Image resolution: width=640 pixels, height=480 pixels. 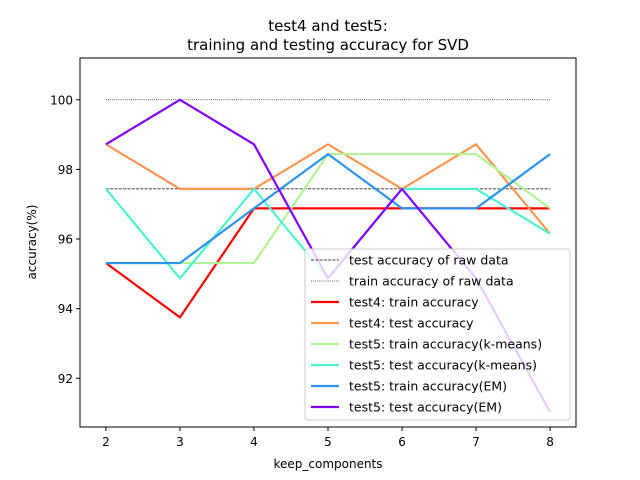 What do you see at coordinates (429, 260) in the screenshot?
I see `legend-label-1: test accuracy of raw data` at bounding box center [429, 260].